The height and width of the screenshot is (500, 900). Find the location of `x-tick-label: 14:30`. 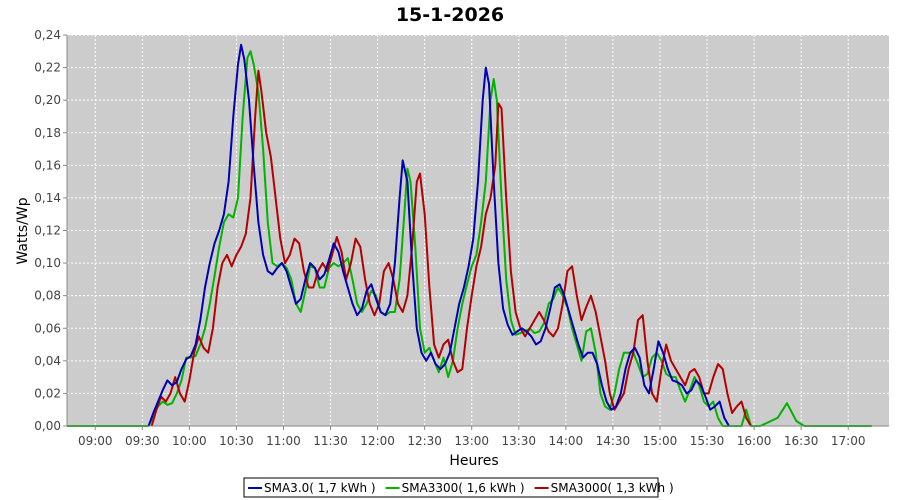

x-tick-label: 14:30 is located at coordinates (613, 441).